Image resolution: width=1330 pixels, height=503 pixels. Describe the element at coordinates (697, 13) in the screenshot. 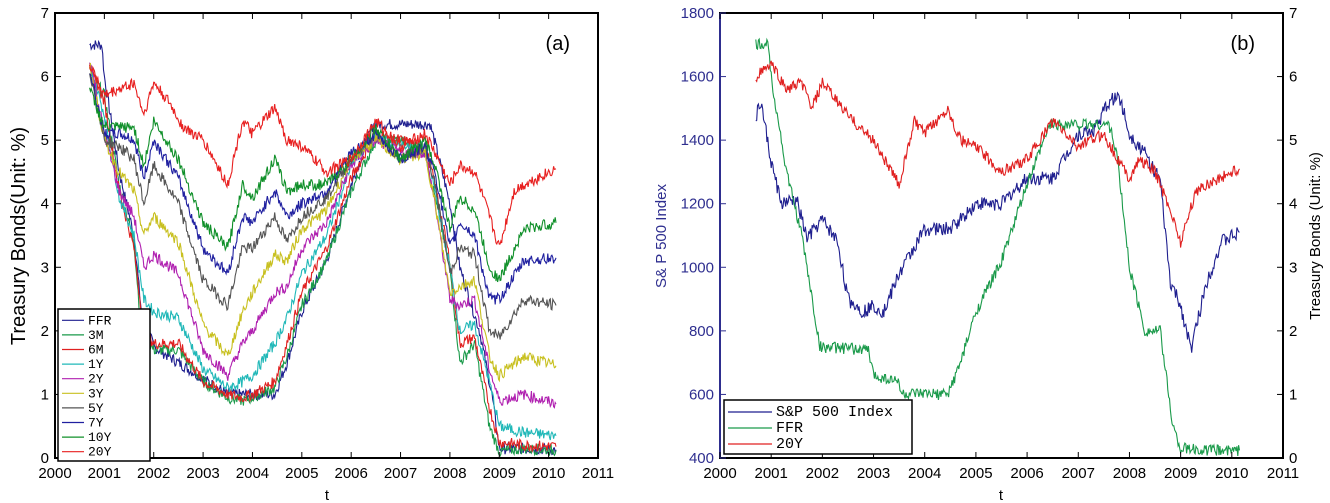

I see `y-tick-label: 1800` at that location.